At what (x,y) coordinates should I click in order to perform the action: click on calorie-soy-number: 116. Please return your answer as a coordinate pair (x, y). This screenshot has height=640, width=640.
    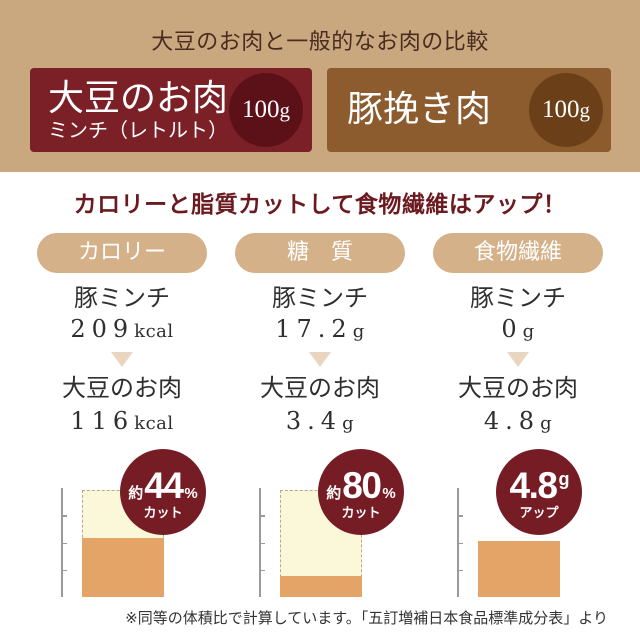
    Looking at the image, I should click on (102, 421).